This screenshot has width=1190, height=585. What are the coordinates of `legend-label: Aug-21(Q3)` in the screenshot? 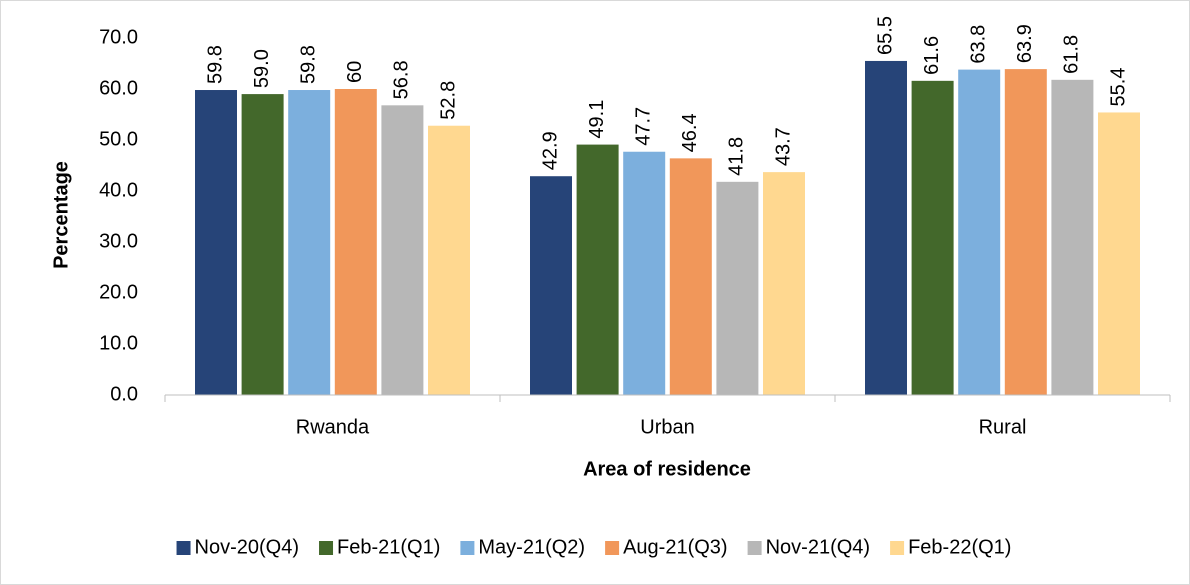 It's located at (675, 547).